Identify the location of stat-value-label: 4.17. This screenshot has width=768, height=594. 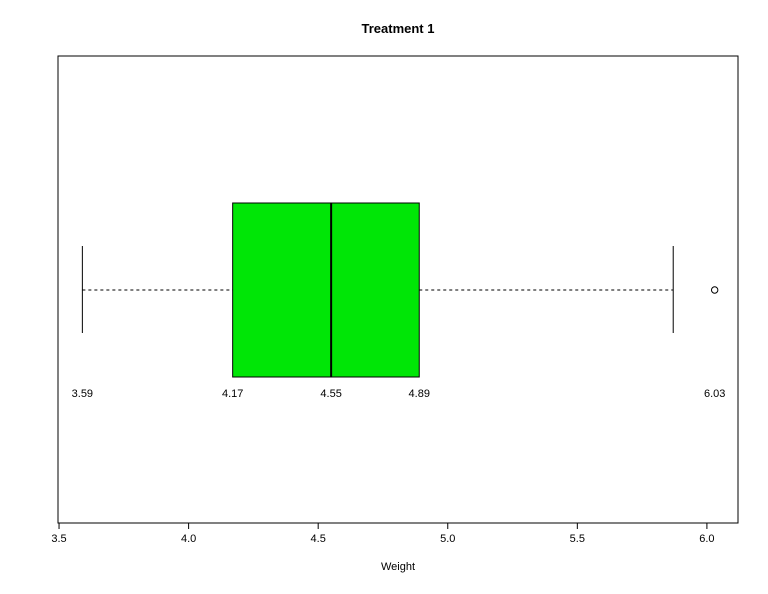
(232, 394).